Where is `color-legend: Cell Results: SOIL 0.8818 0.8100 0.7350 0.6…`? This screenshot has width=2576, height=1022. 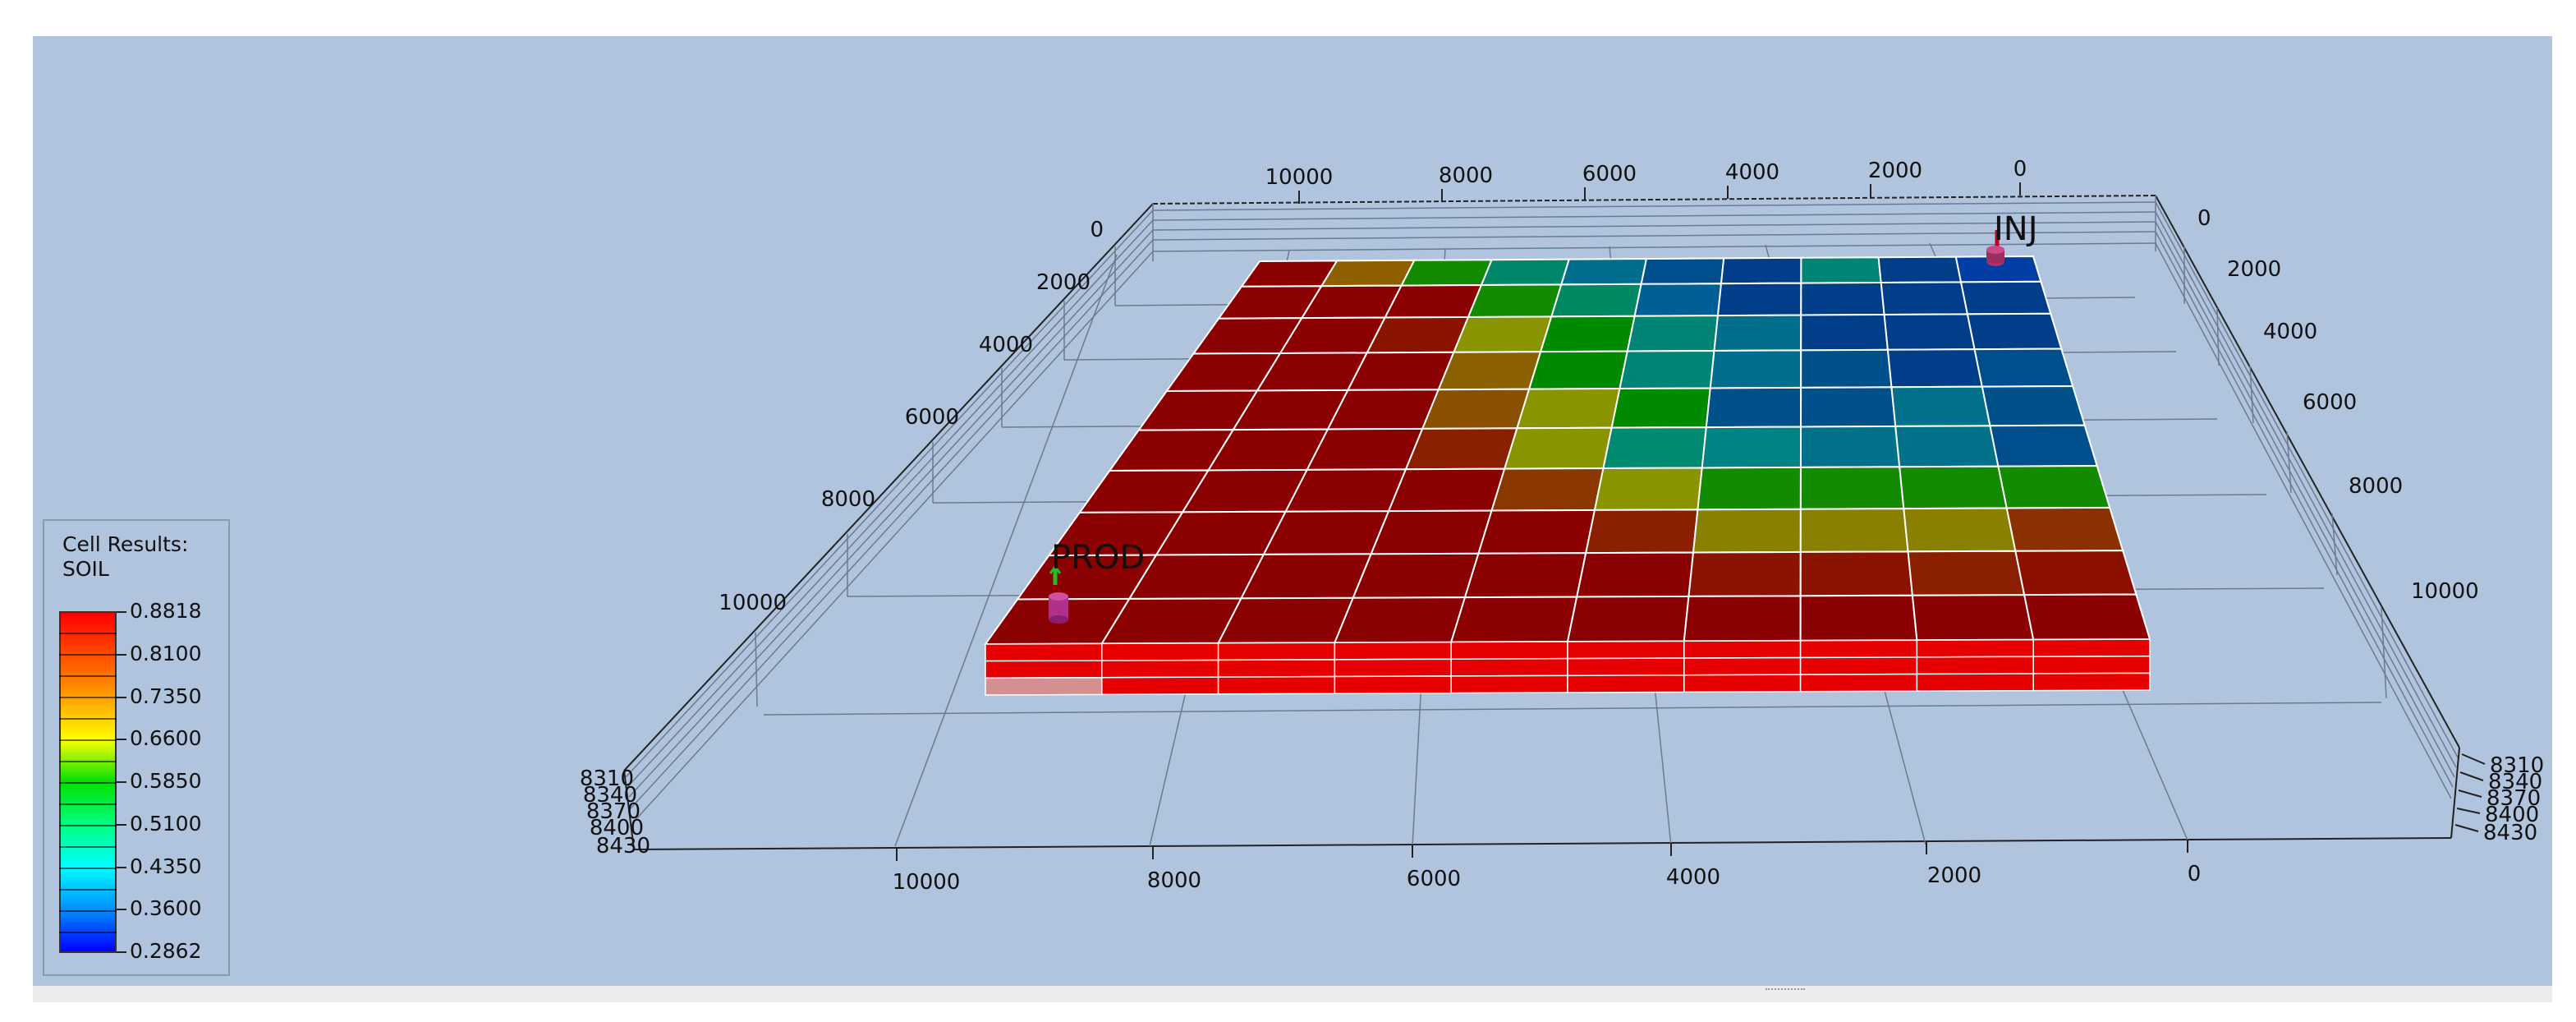 color-legend: Cell Results: SOIL 0.8818 0.8100 0.7350 0.6… is located at coordinates (136, 747).